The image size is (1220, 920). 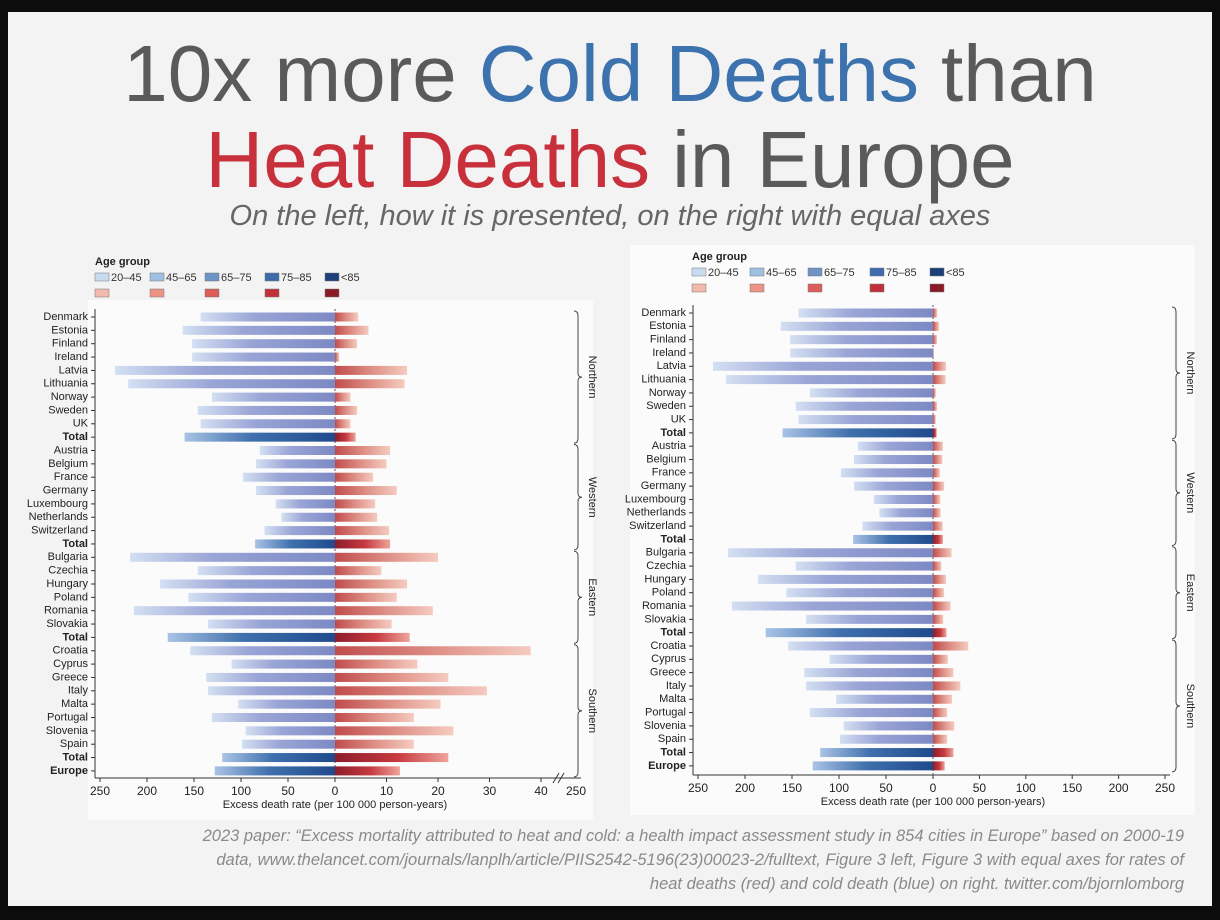 What do you see at coordinates (668, 393) in the screenshot?
I see `category-label: Norway` at bounding box center [668, 393].